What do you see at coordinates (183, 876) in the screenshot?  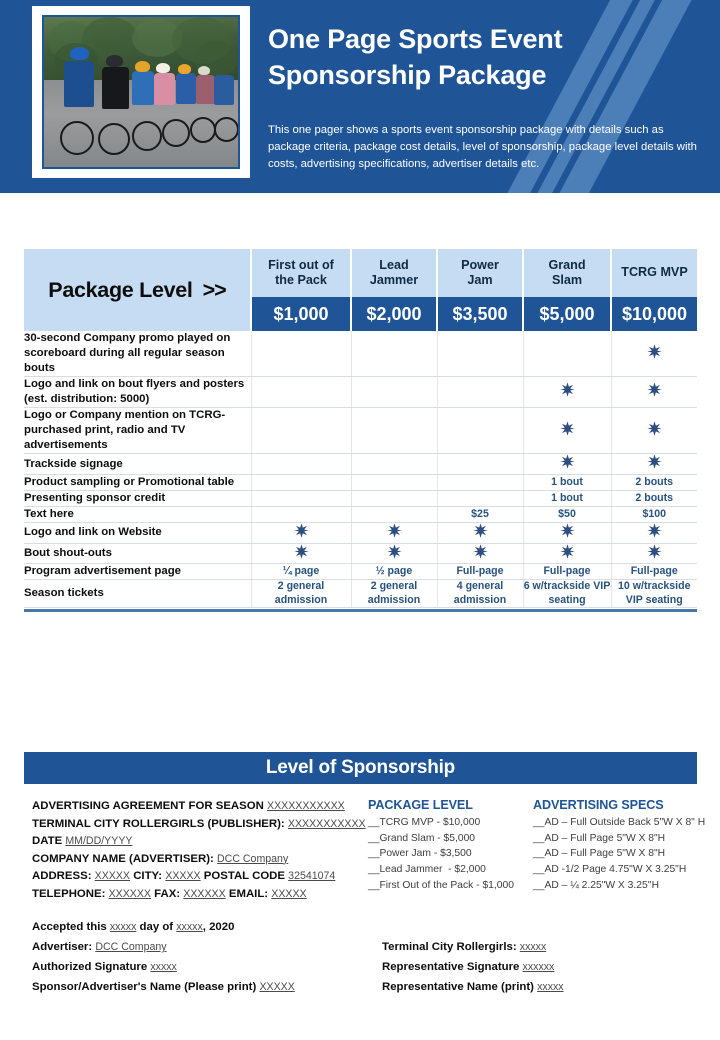 I see `agreement-value-city: XXXXX` at bounding box center [183, 876].